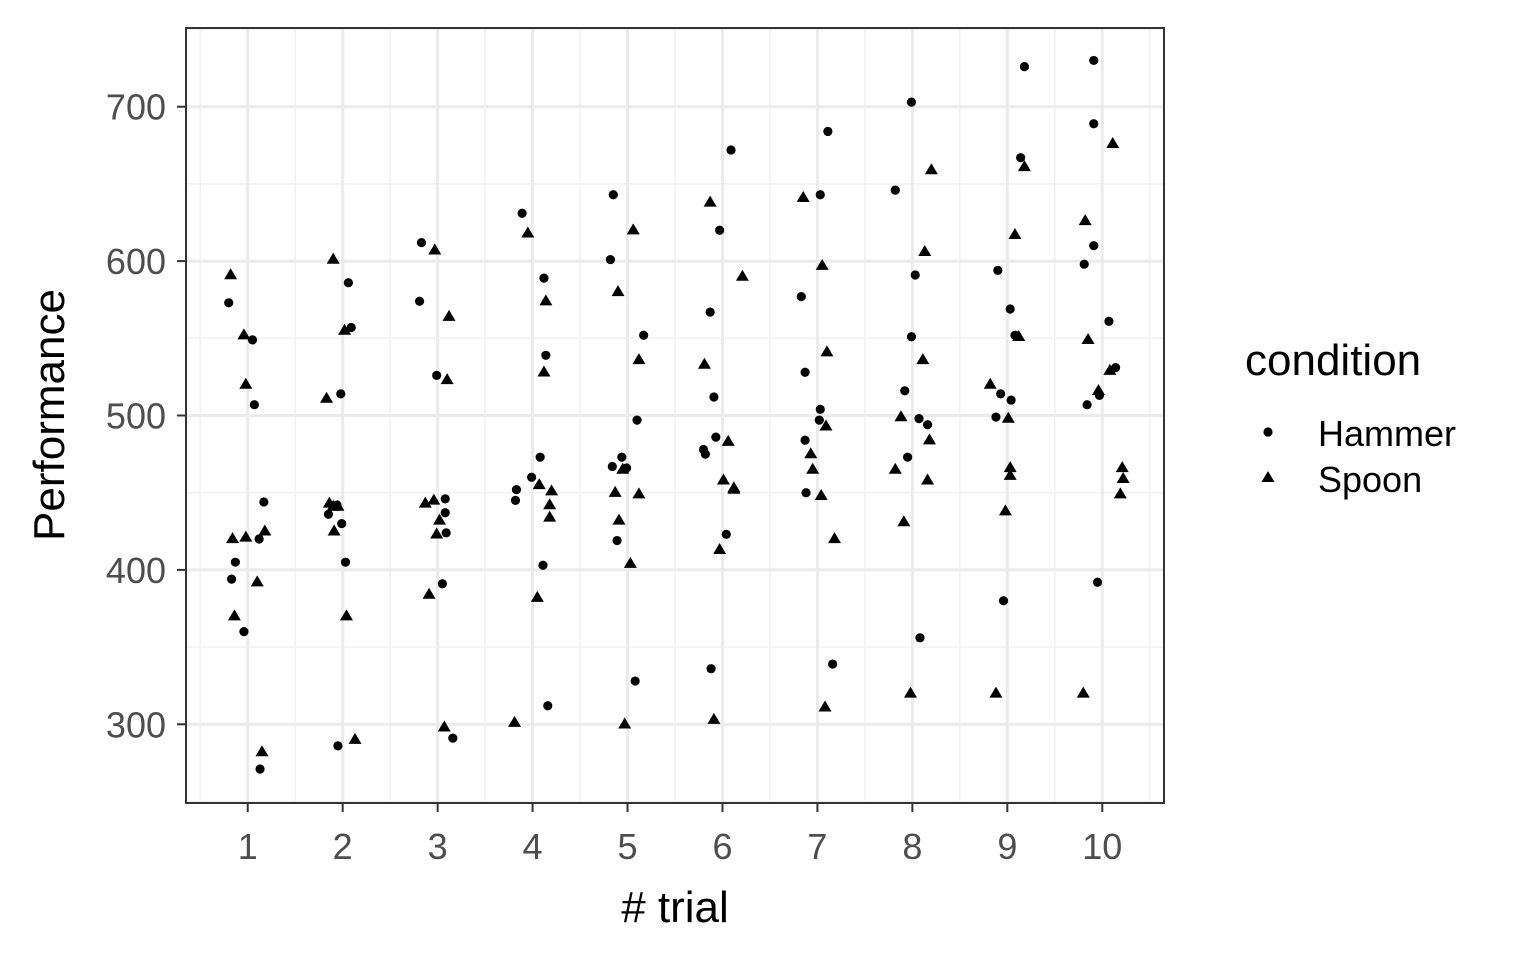 This screenshot has height=960, width=1536. I want to click on x-tick-label: 9, so click(1007, 846).